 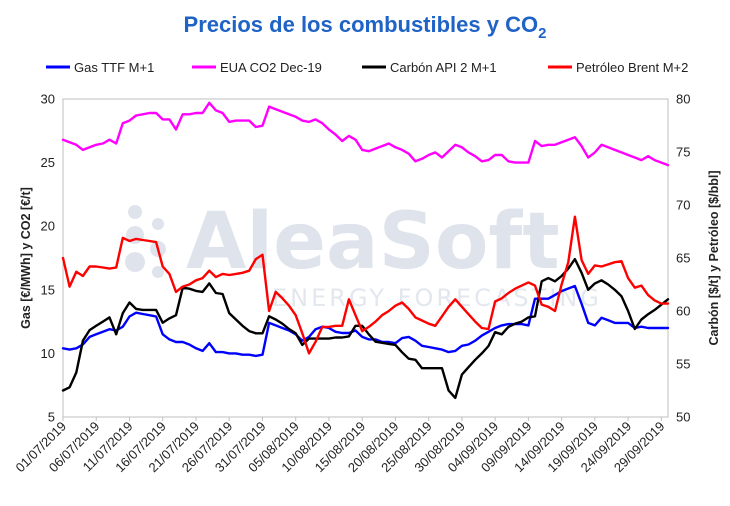 I want to click on y-left-tick-label: 30, so click(x=48, y=99).